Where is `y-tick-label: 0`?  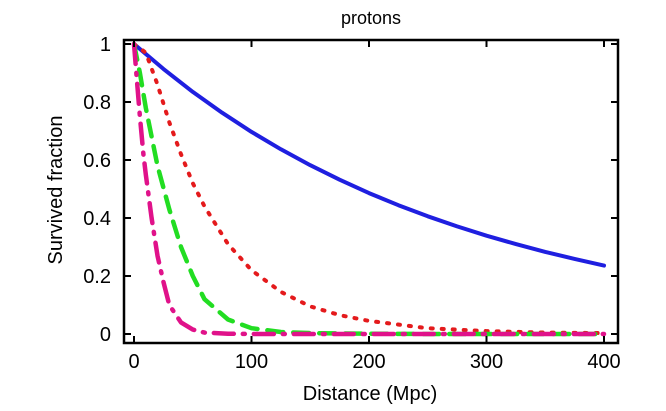
y-tick-label: 0 is located at coordinates (105, 335).